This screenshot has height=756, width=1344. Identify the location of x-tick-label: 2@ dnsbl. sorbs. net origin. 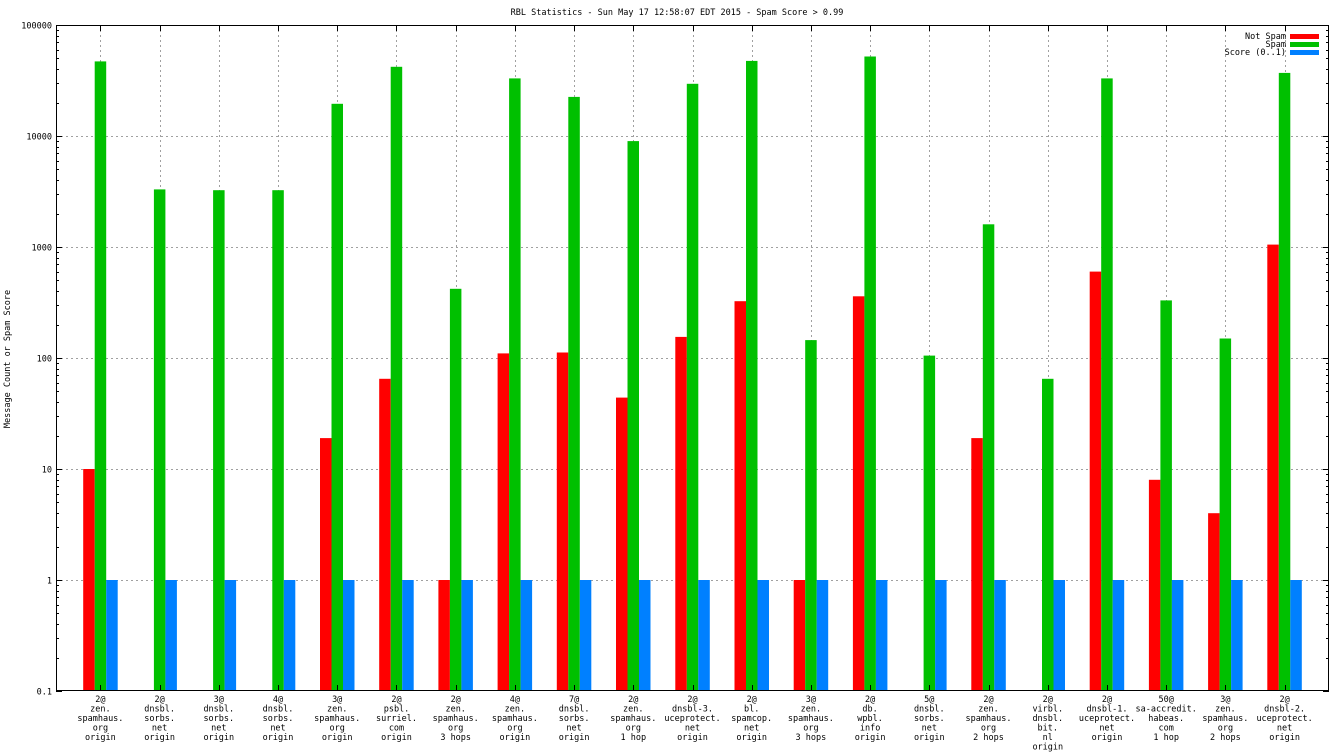
(159, 719).